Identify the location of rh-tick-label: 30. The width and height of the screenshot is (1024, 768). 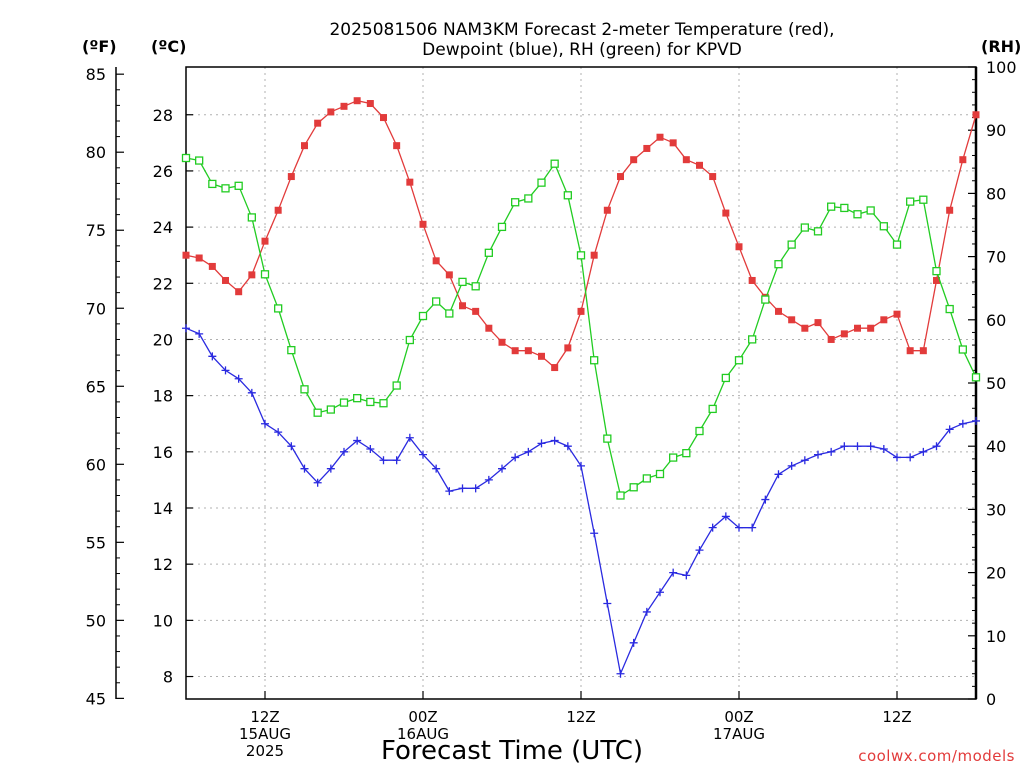
(996, 509).